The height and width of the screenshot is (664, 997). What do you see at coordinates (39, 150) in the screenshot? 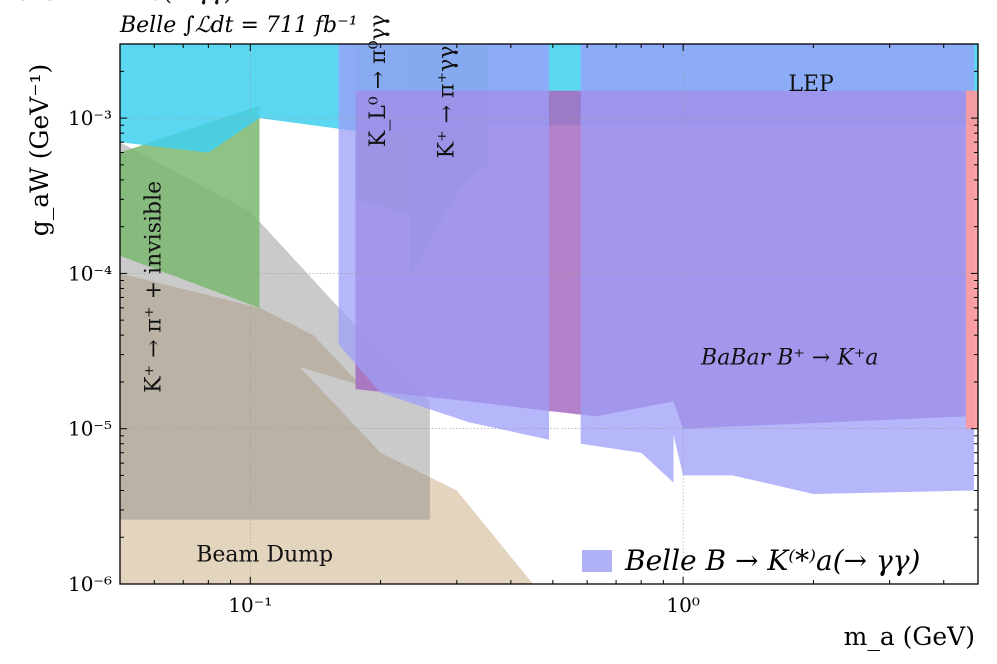
I see `y-axis-label: g_aW (GeV⁻¹)` at bounding box center [39, 150].